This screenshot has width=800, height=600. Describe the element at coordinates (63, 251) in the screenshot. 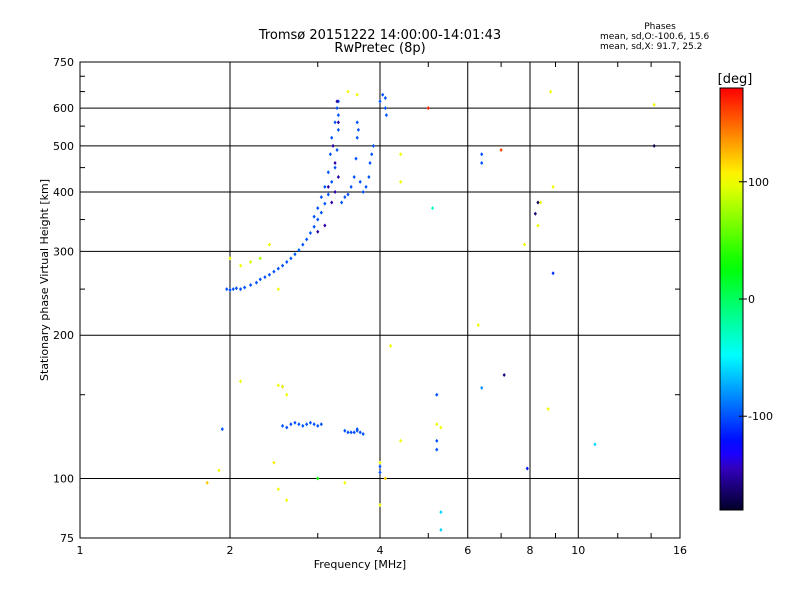

I see `y-tick-label: 300` at that location.